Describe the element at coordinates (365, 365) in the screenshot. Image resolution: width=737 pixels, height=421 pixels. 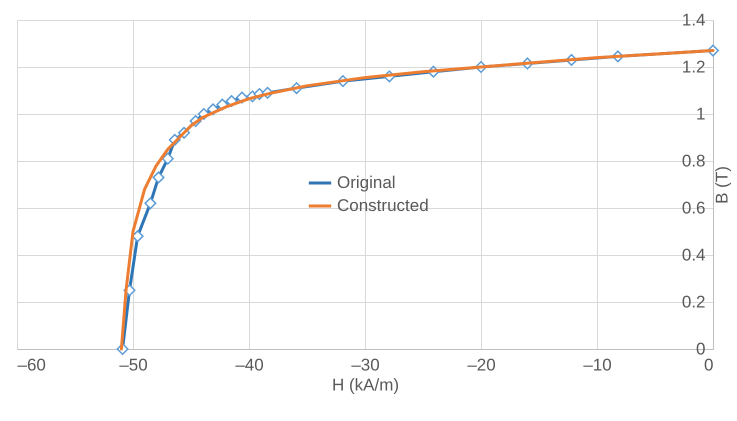
I see `x-tick-label: –30` at that location.